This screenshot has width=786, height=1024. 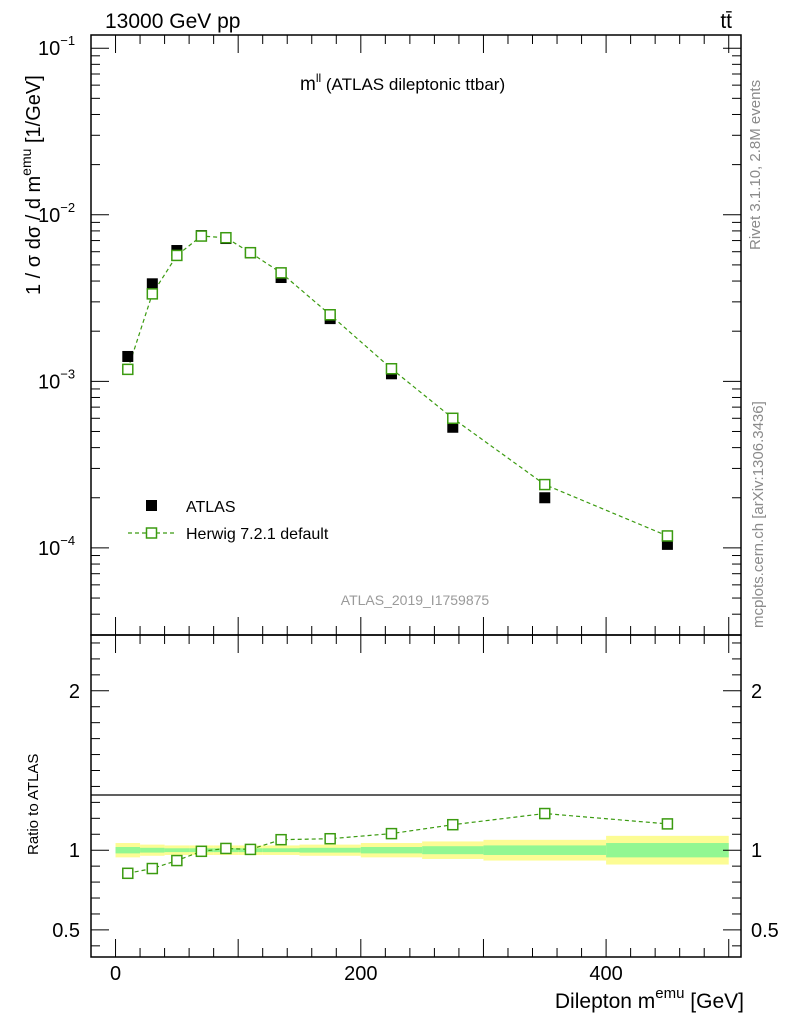 I want to click on main-y-axis-label: 1 / σ dσ / d memu [1/GeV], so click(x=31, y=185).